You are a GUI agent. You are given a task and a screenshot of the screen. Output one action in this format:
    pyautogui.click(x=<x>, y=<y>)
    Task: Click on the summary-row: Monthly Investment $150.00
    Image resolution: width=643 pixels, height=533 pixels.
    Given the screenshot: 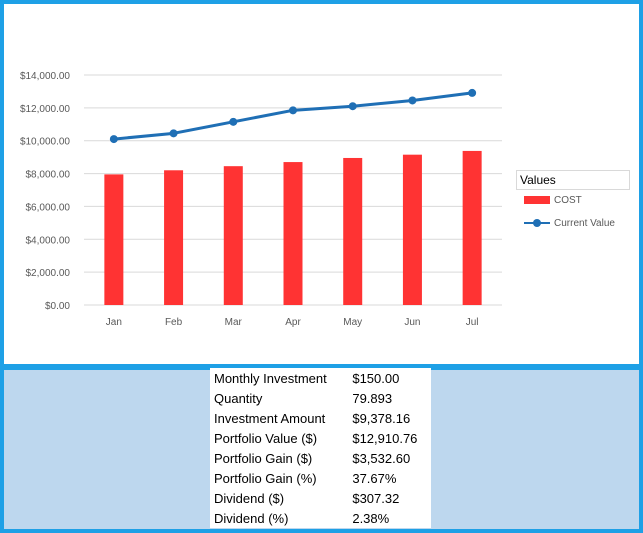 What is the action you would take?
    pyautogui.click(x=320, y=378)
    